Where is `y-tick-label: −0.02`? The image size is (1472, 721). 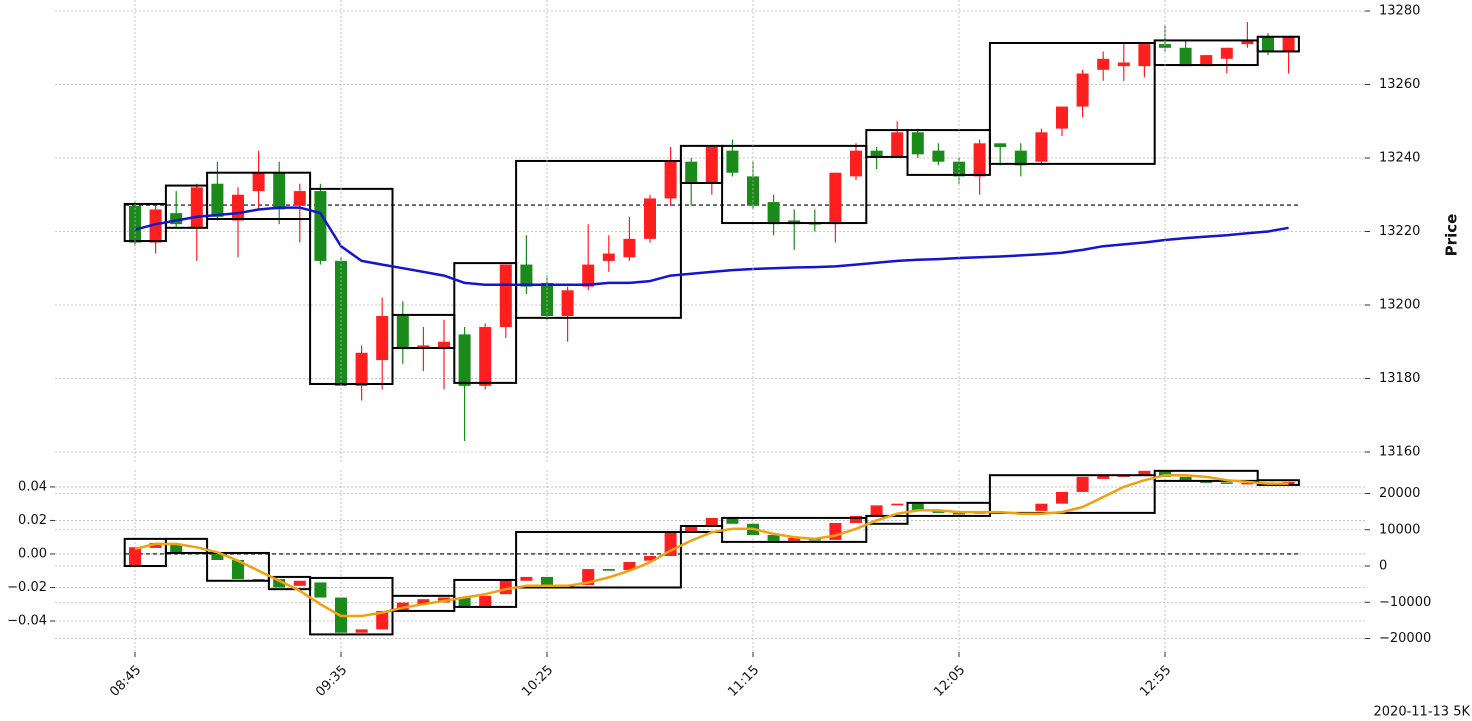 y-tick-label: −0.02 is located at coordinates (27, 587).